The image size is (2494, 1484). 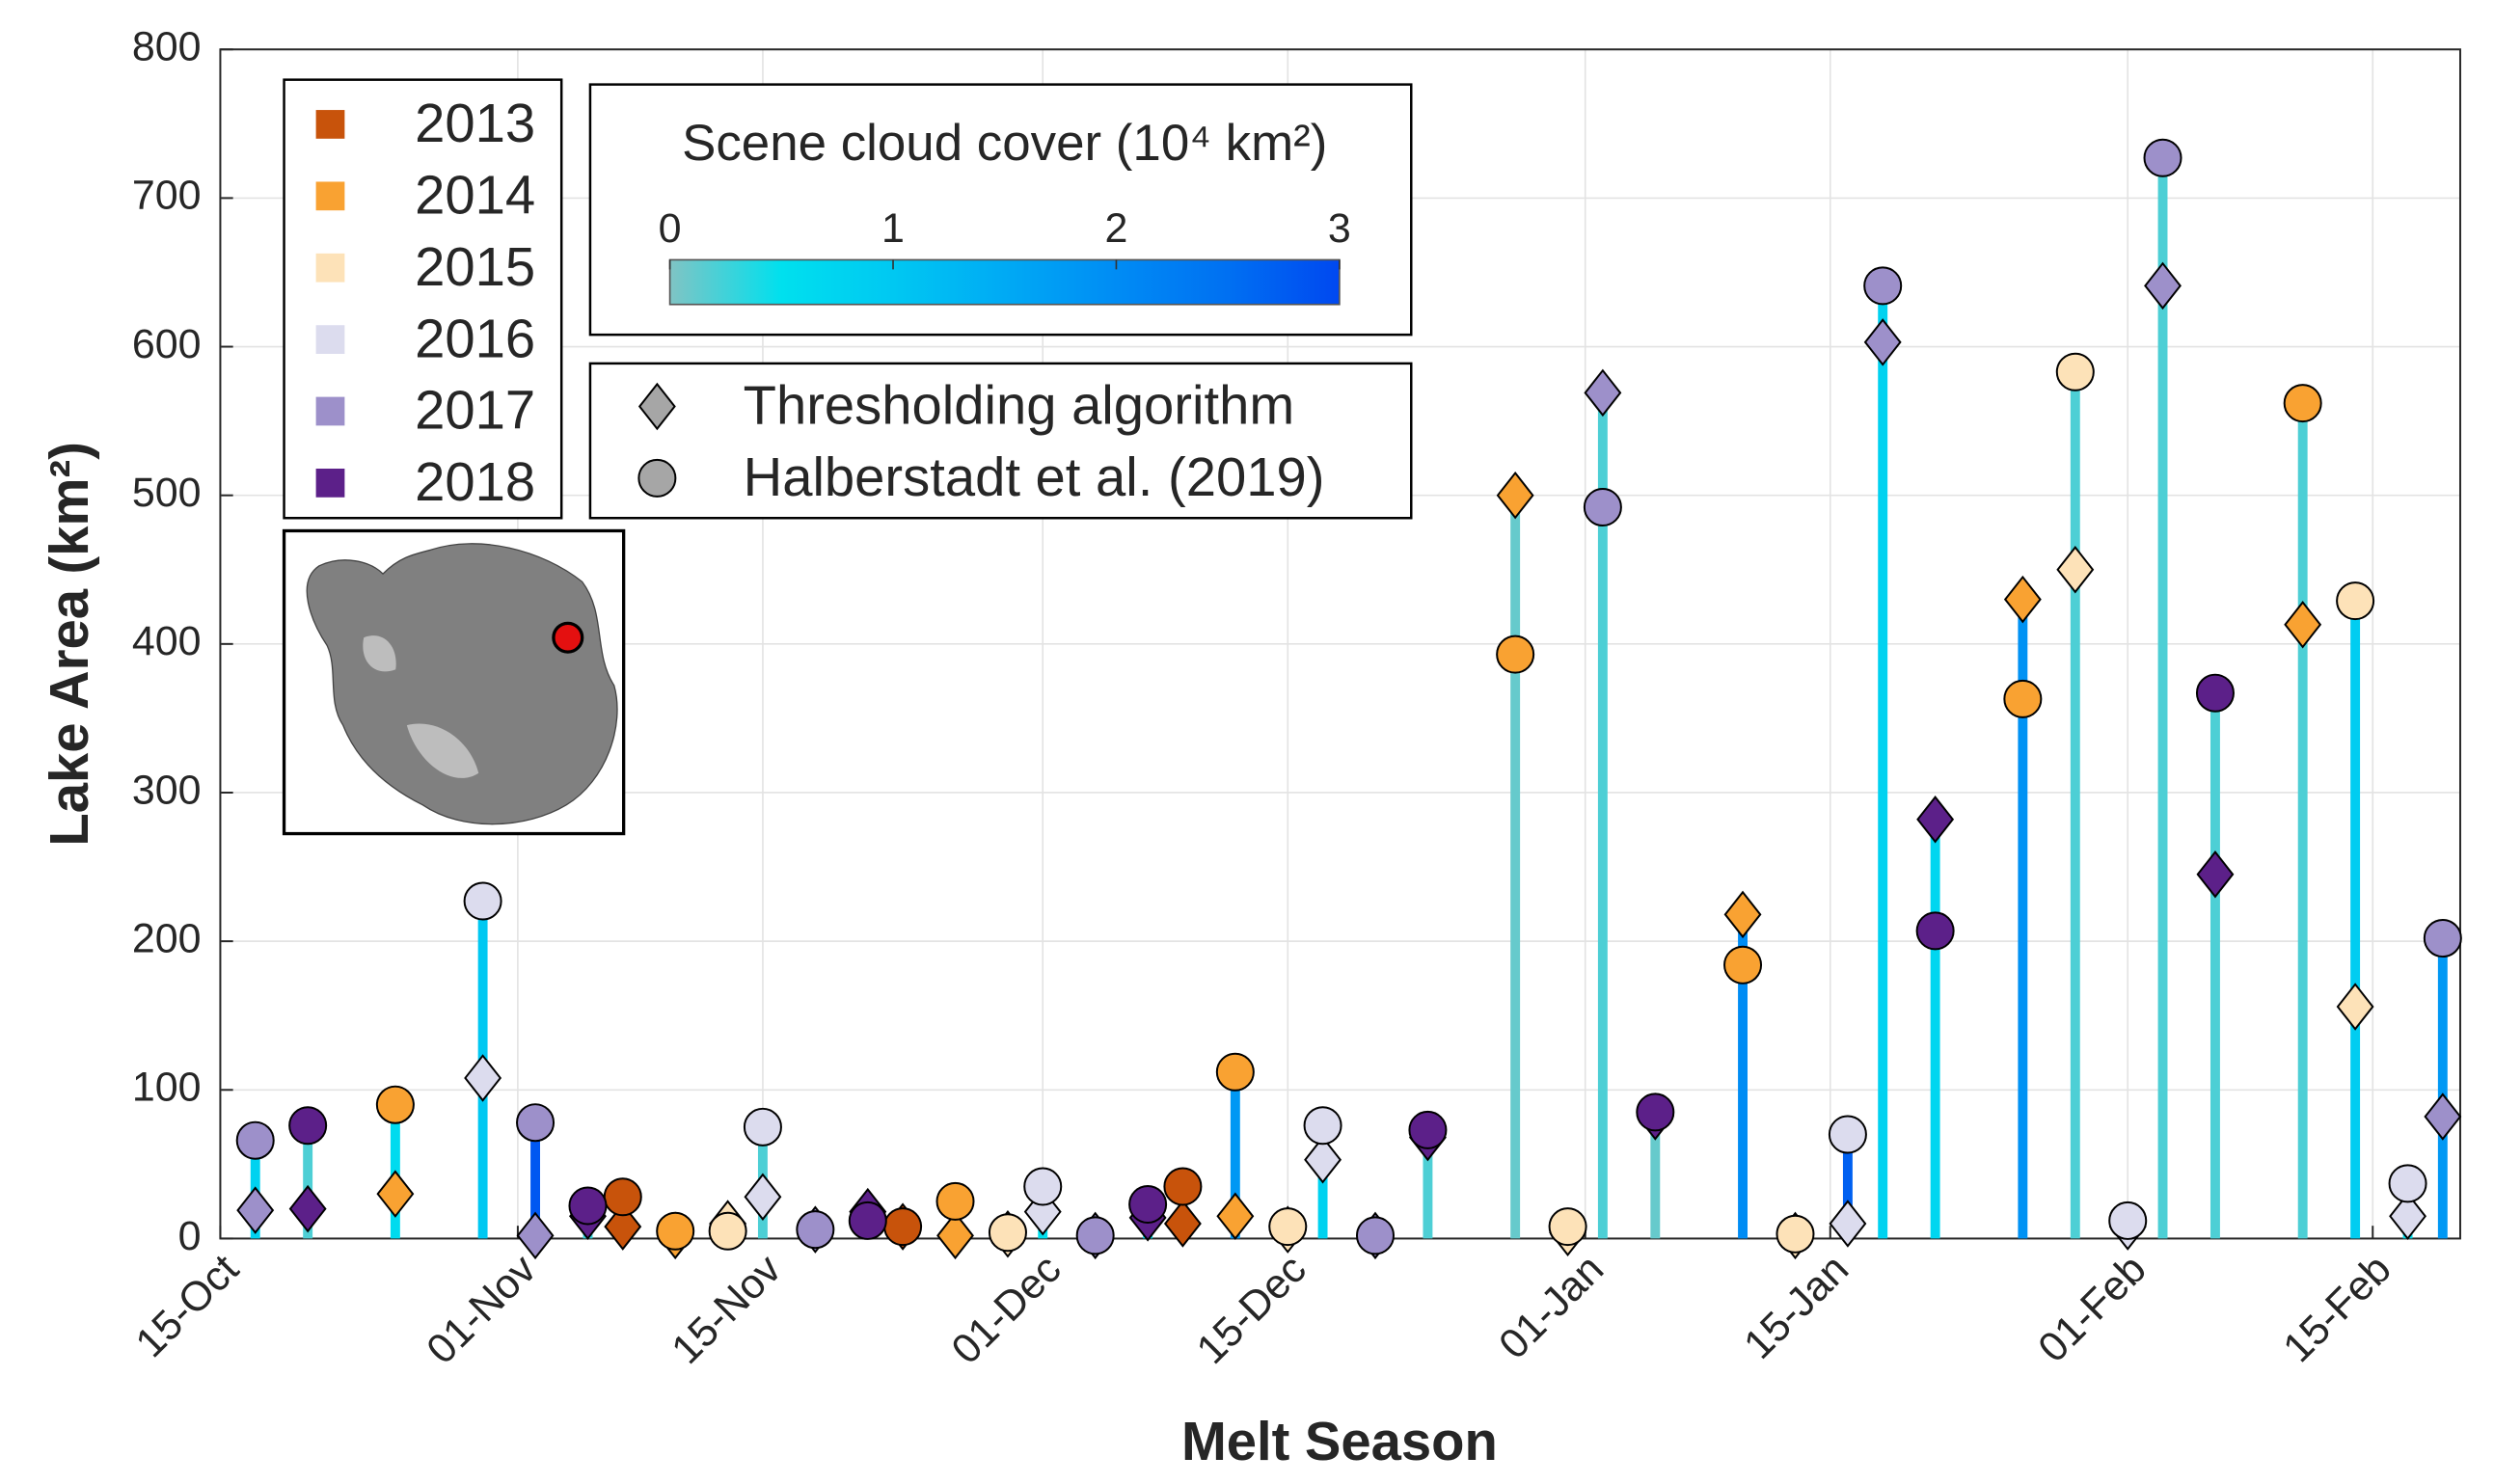 What do you see at coordinates (475, 410) in the screenshot?
I see `legend-label: 2017` at bounding box center [475, 410].